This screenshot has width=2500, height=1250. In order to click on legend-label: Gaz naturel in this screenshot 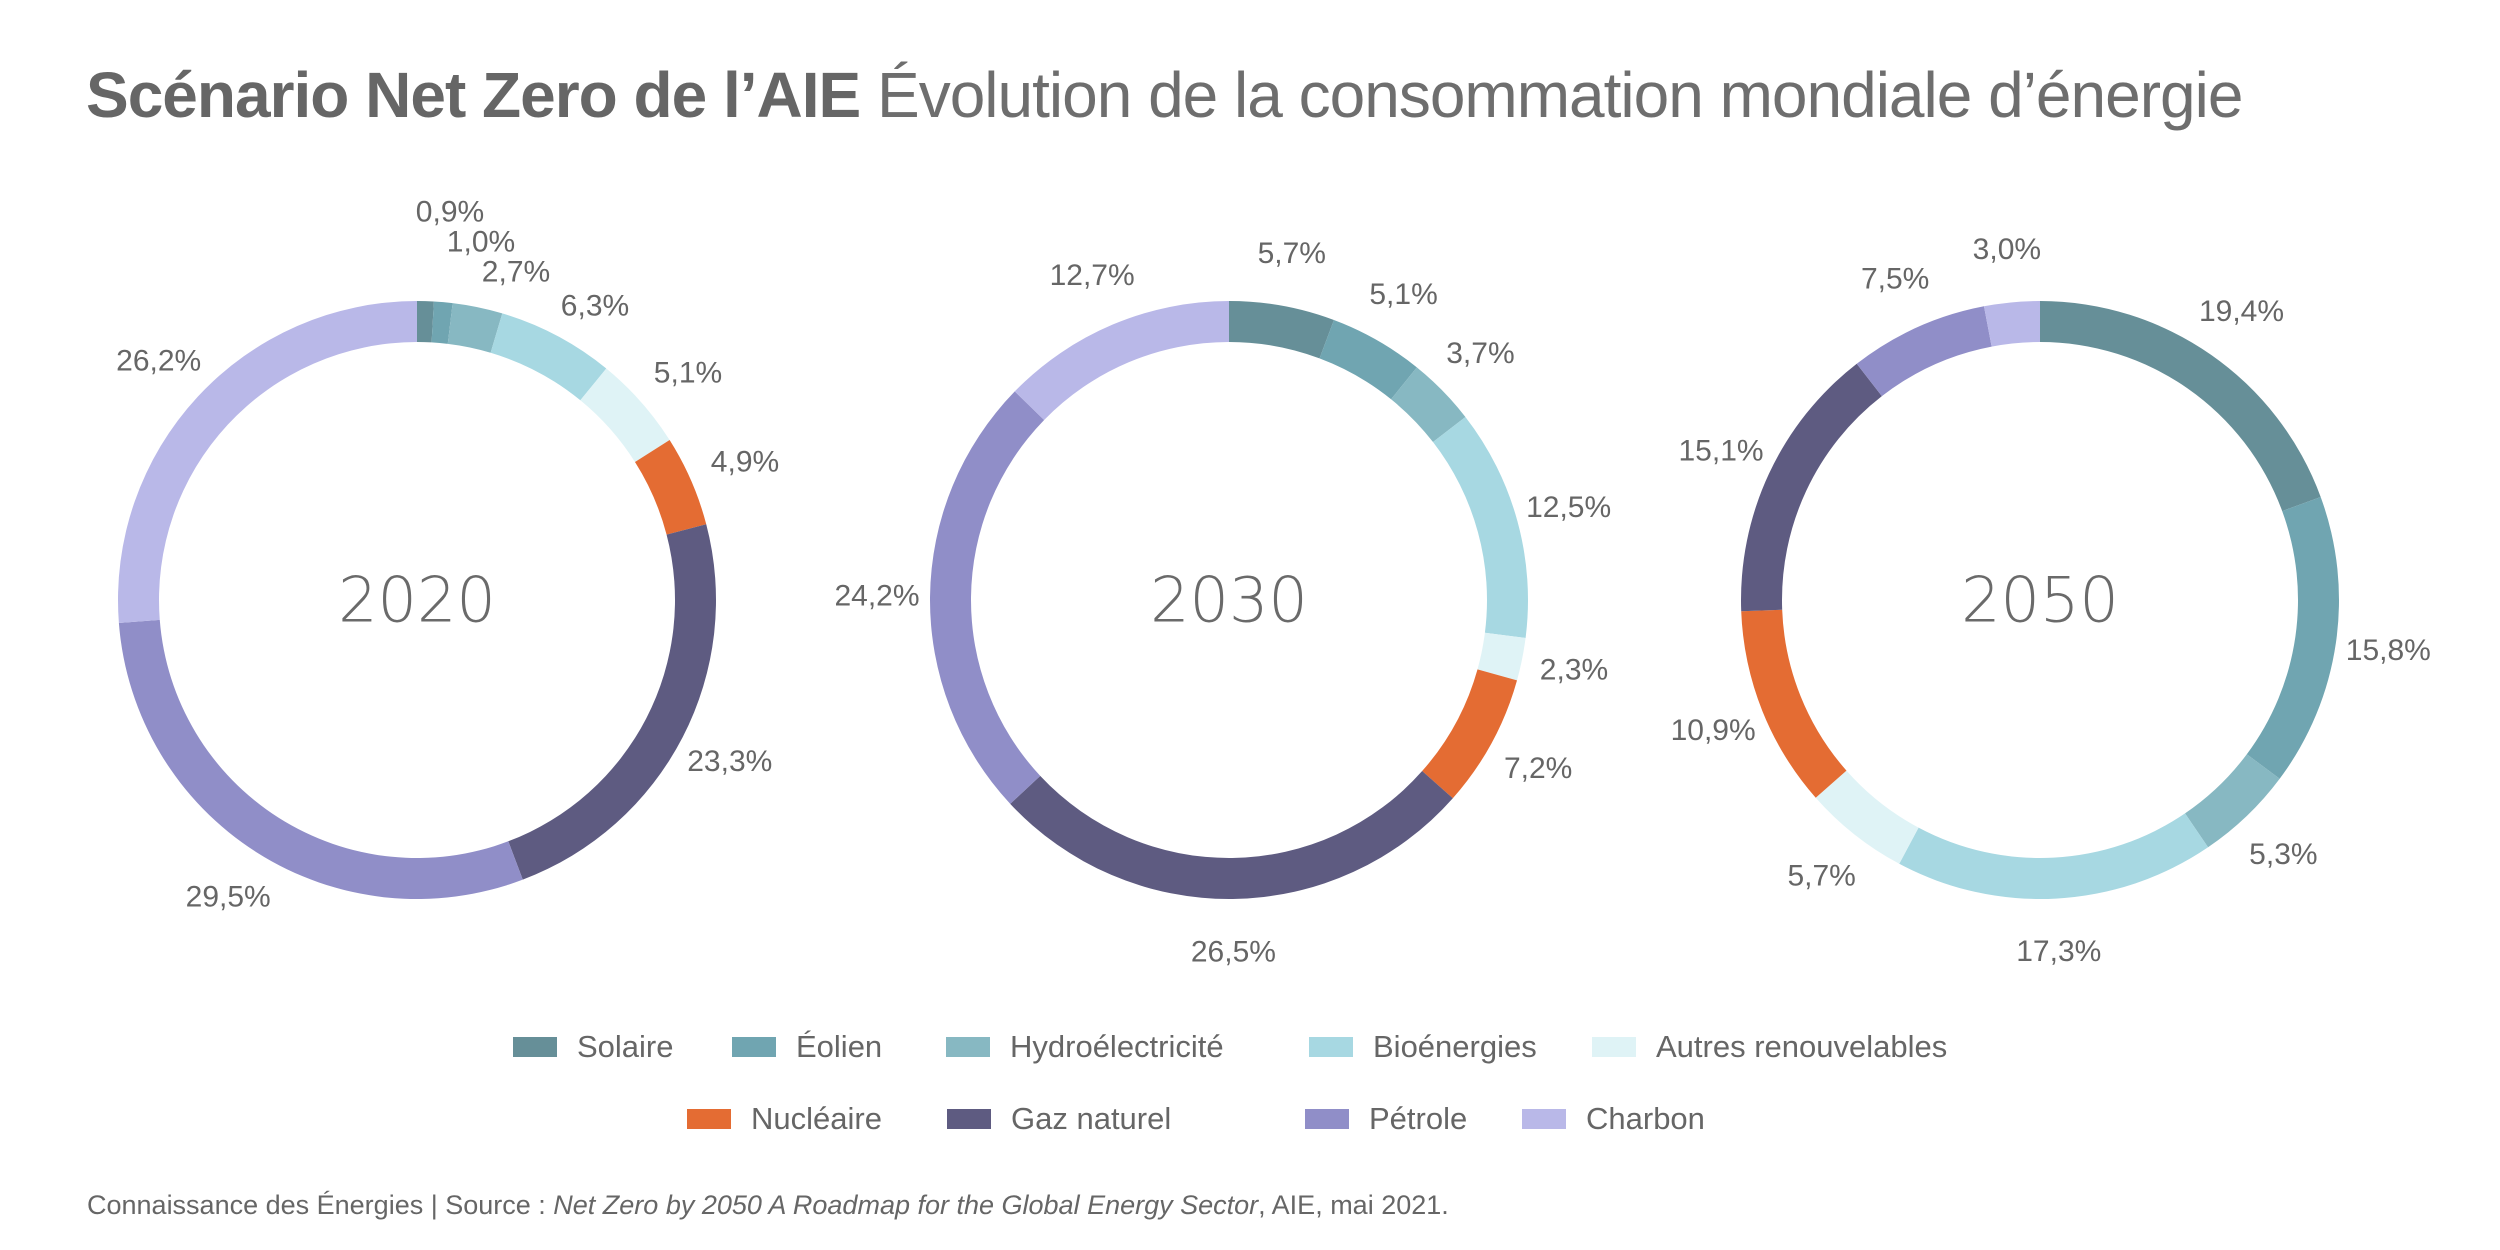, I will do `click(1091, 1118)`.